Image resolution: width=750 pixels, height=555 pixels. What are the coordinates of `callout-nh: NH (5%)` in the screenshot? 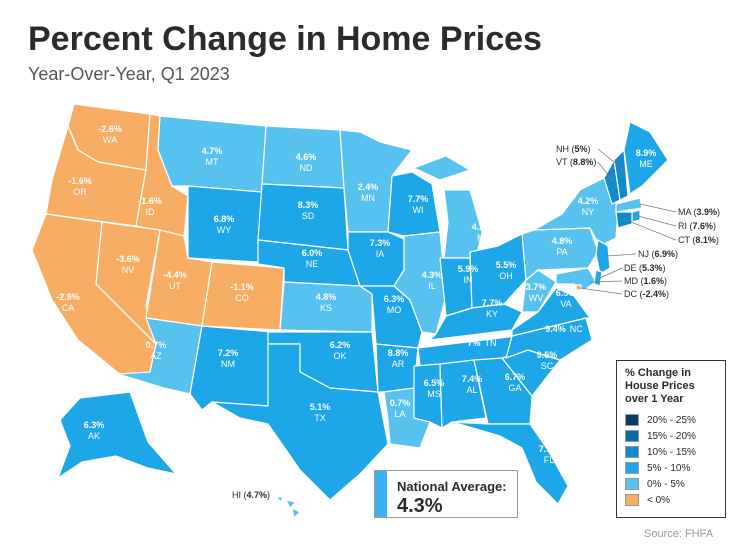 It's located at (573, 149).